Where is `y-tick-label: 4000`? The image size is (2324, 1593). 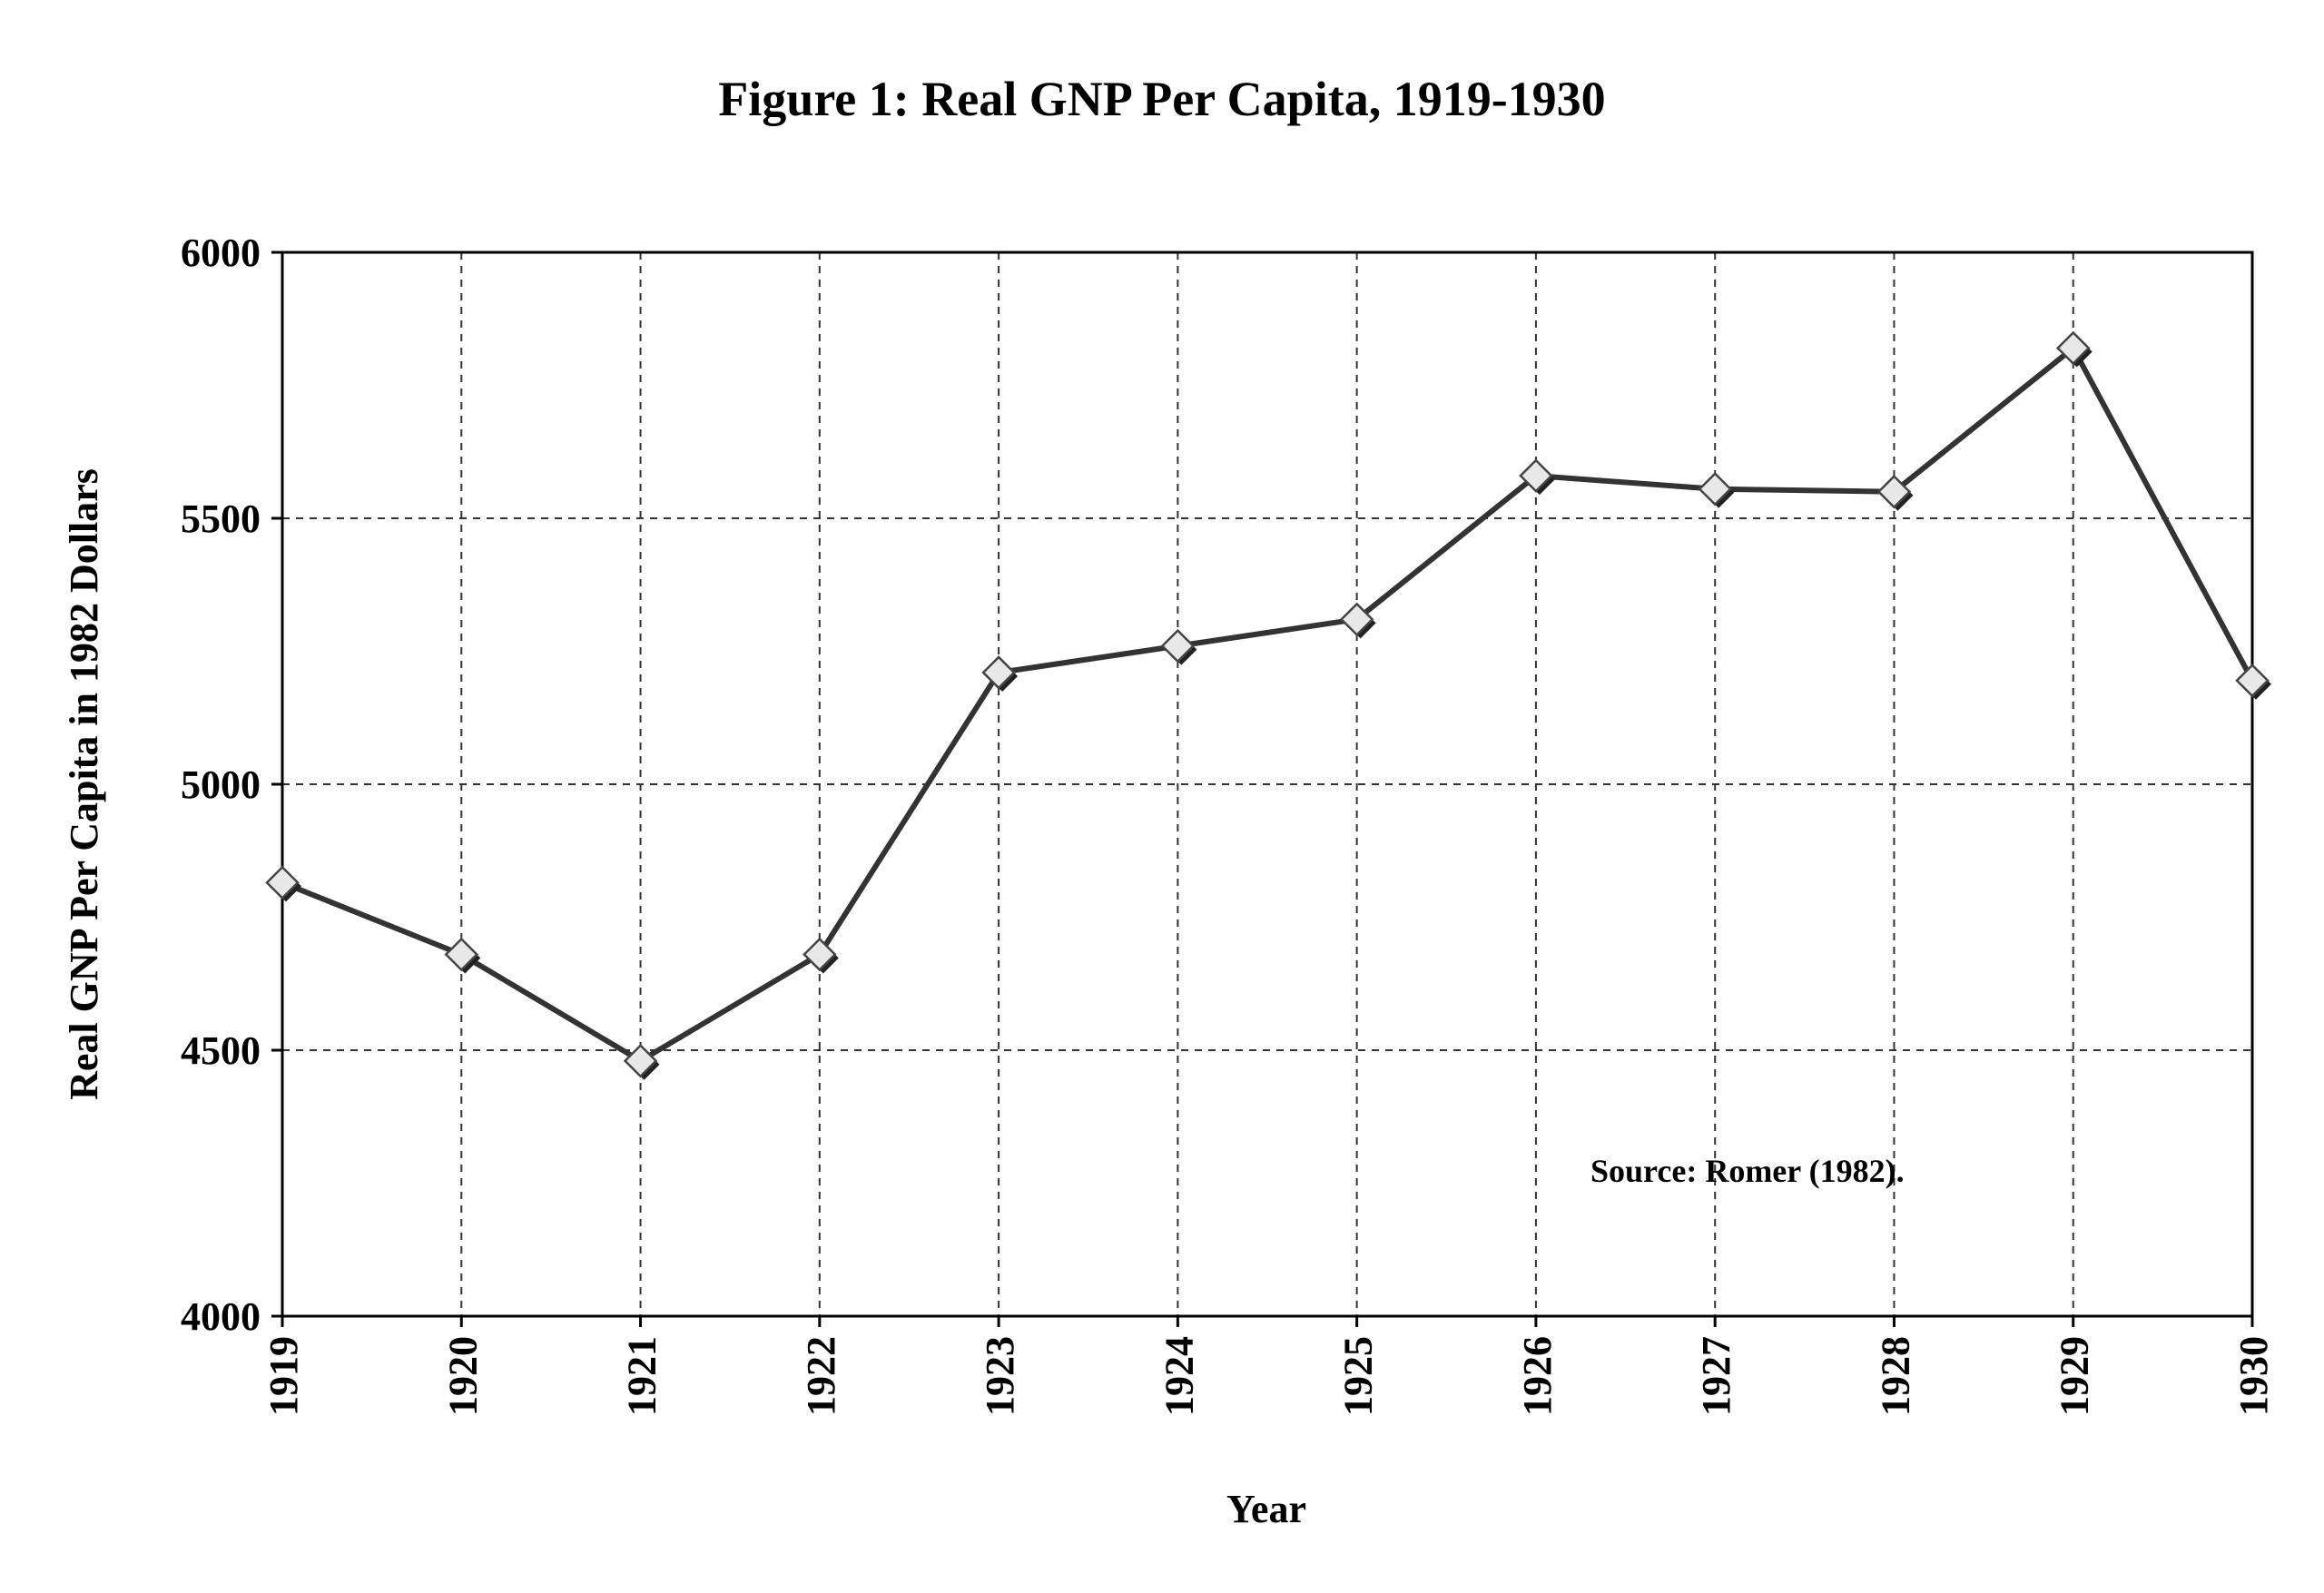 y-tick-label: 4000 is located at coordinates (221, 1316).